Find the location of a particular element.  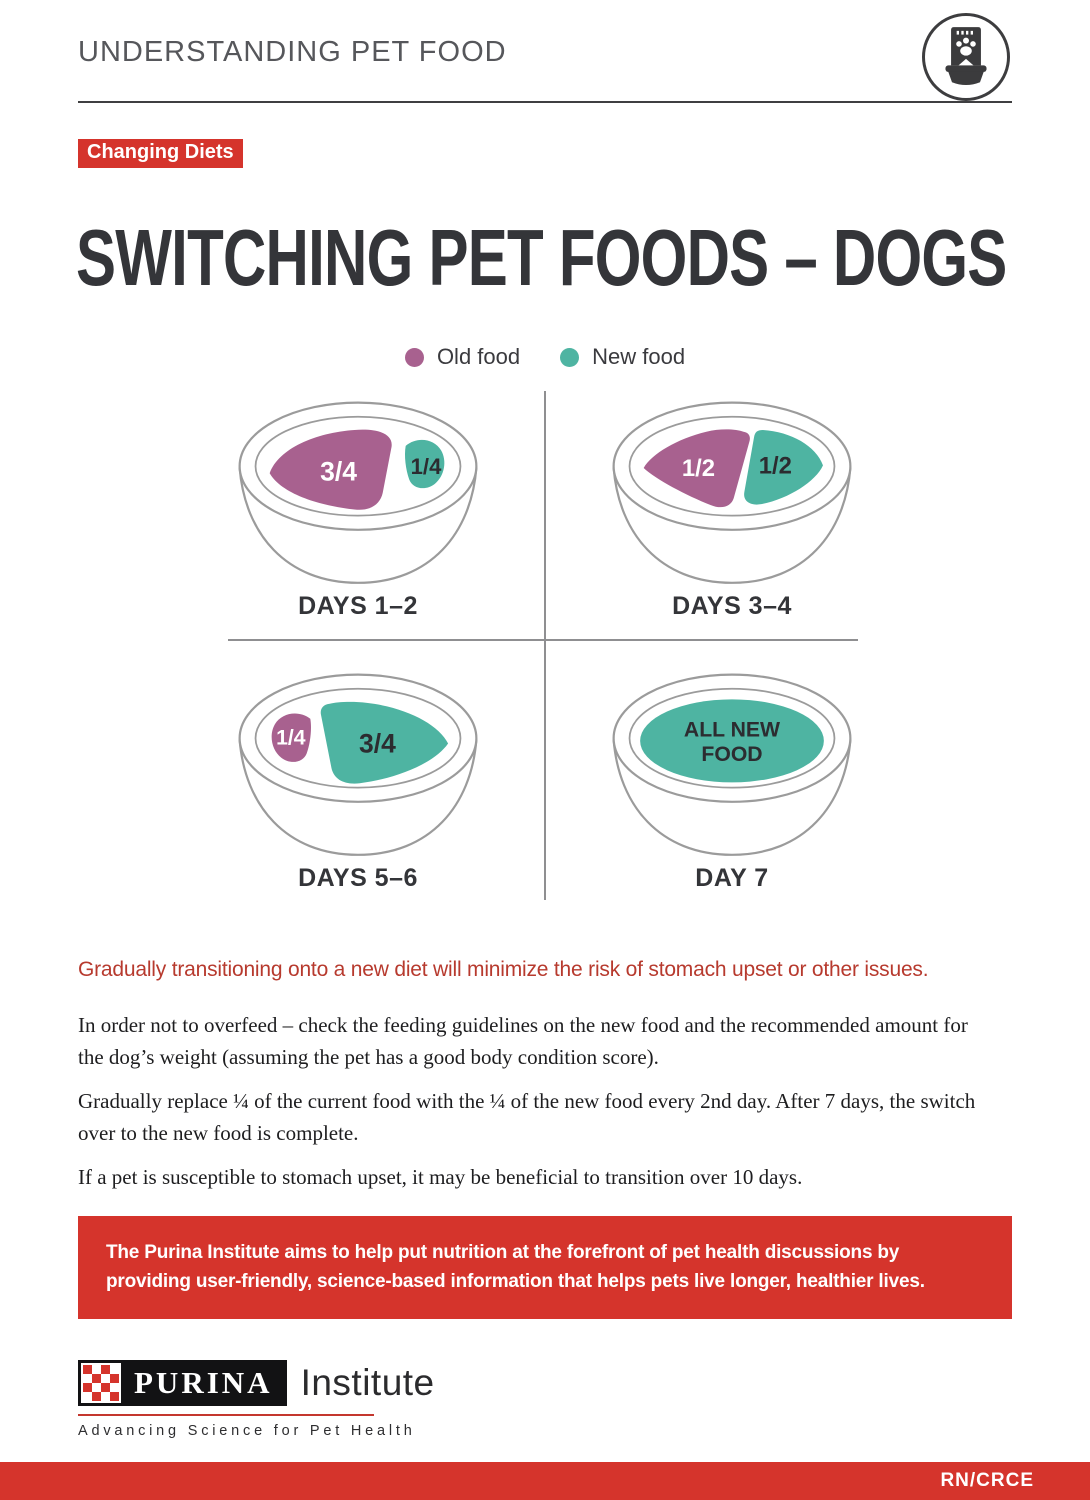

bowl-caption: DAYS 1–2 is located at coordinates (358, 606).